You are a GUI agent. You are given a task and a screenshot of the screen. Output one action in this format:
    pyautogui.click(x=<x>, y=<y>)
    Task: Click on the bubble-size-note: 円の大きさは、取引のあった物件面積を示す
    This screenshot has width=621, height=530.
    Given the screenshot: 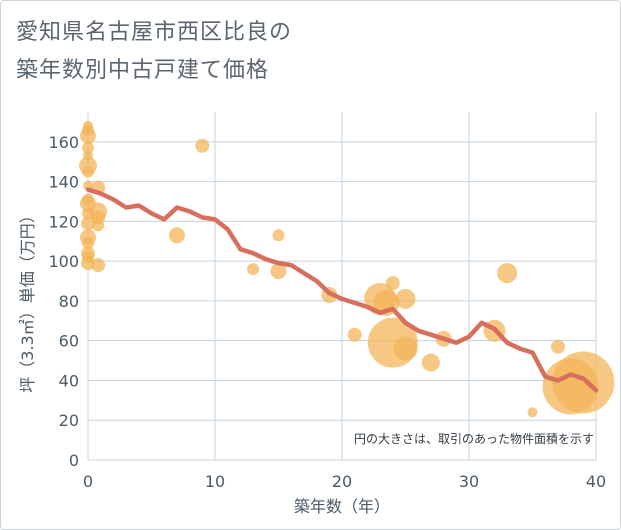 What is the action you would take?
    pyautogui.click(x=474, y=438)
    